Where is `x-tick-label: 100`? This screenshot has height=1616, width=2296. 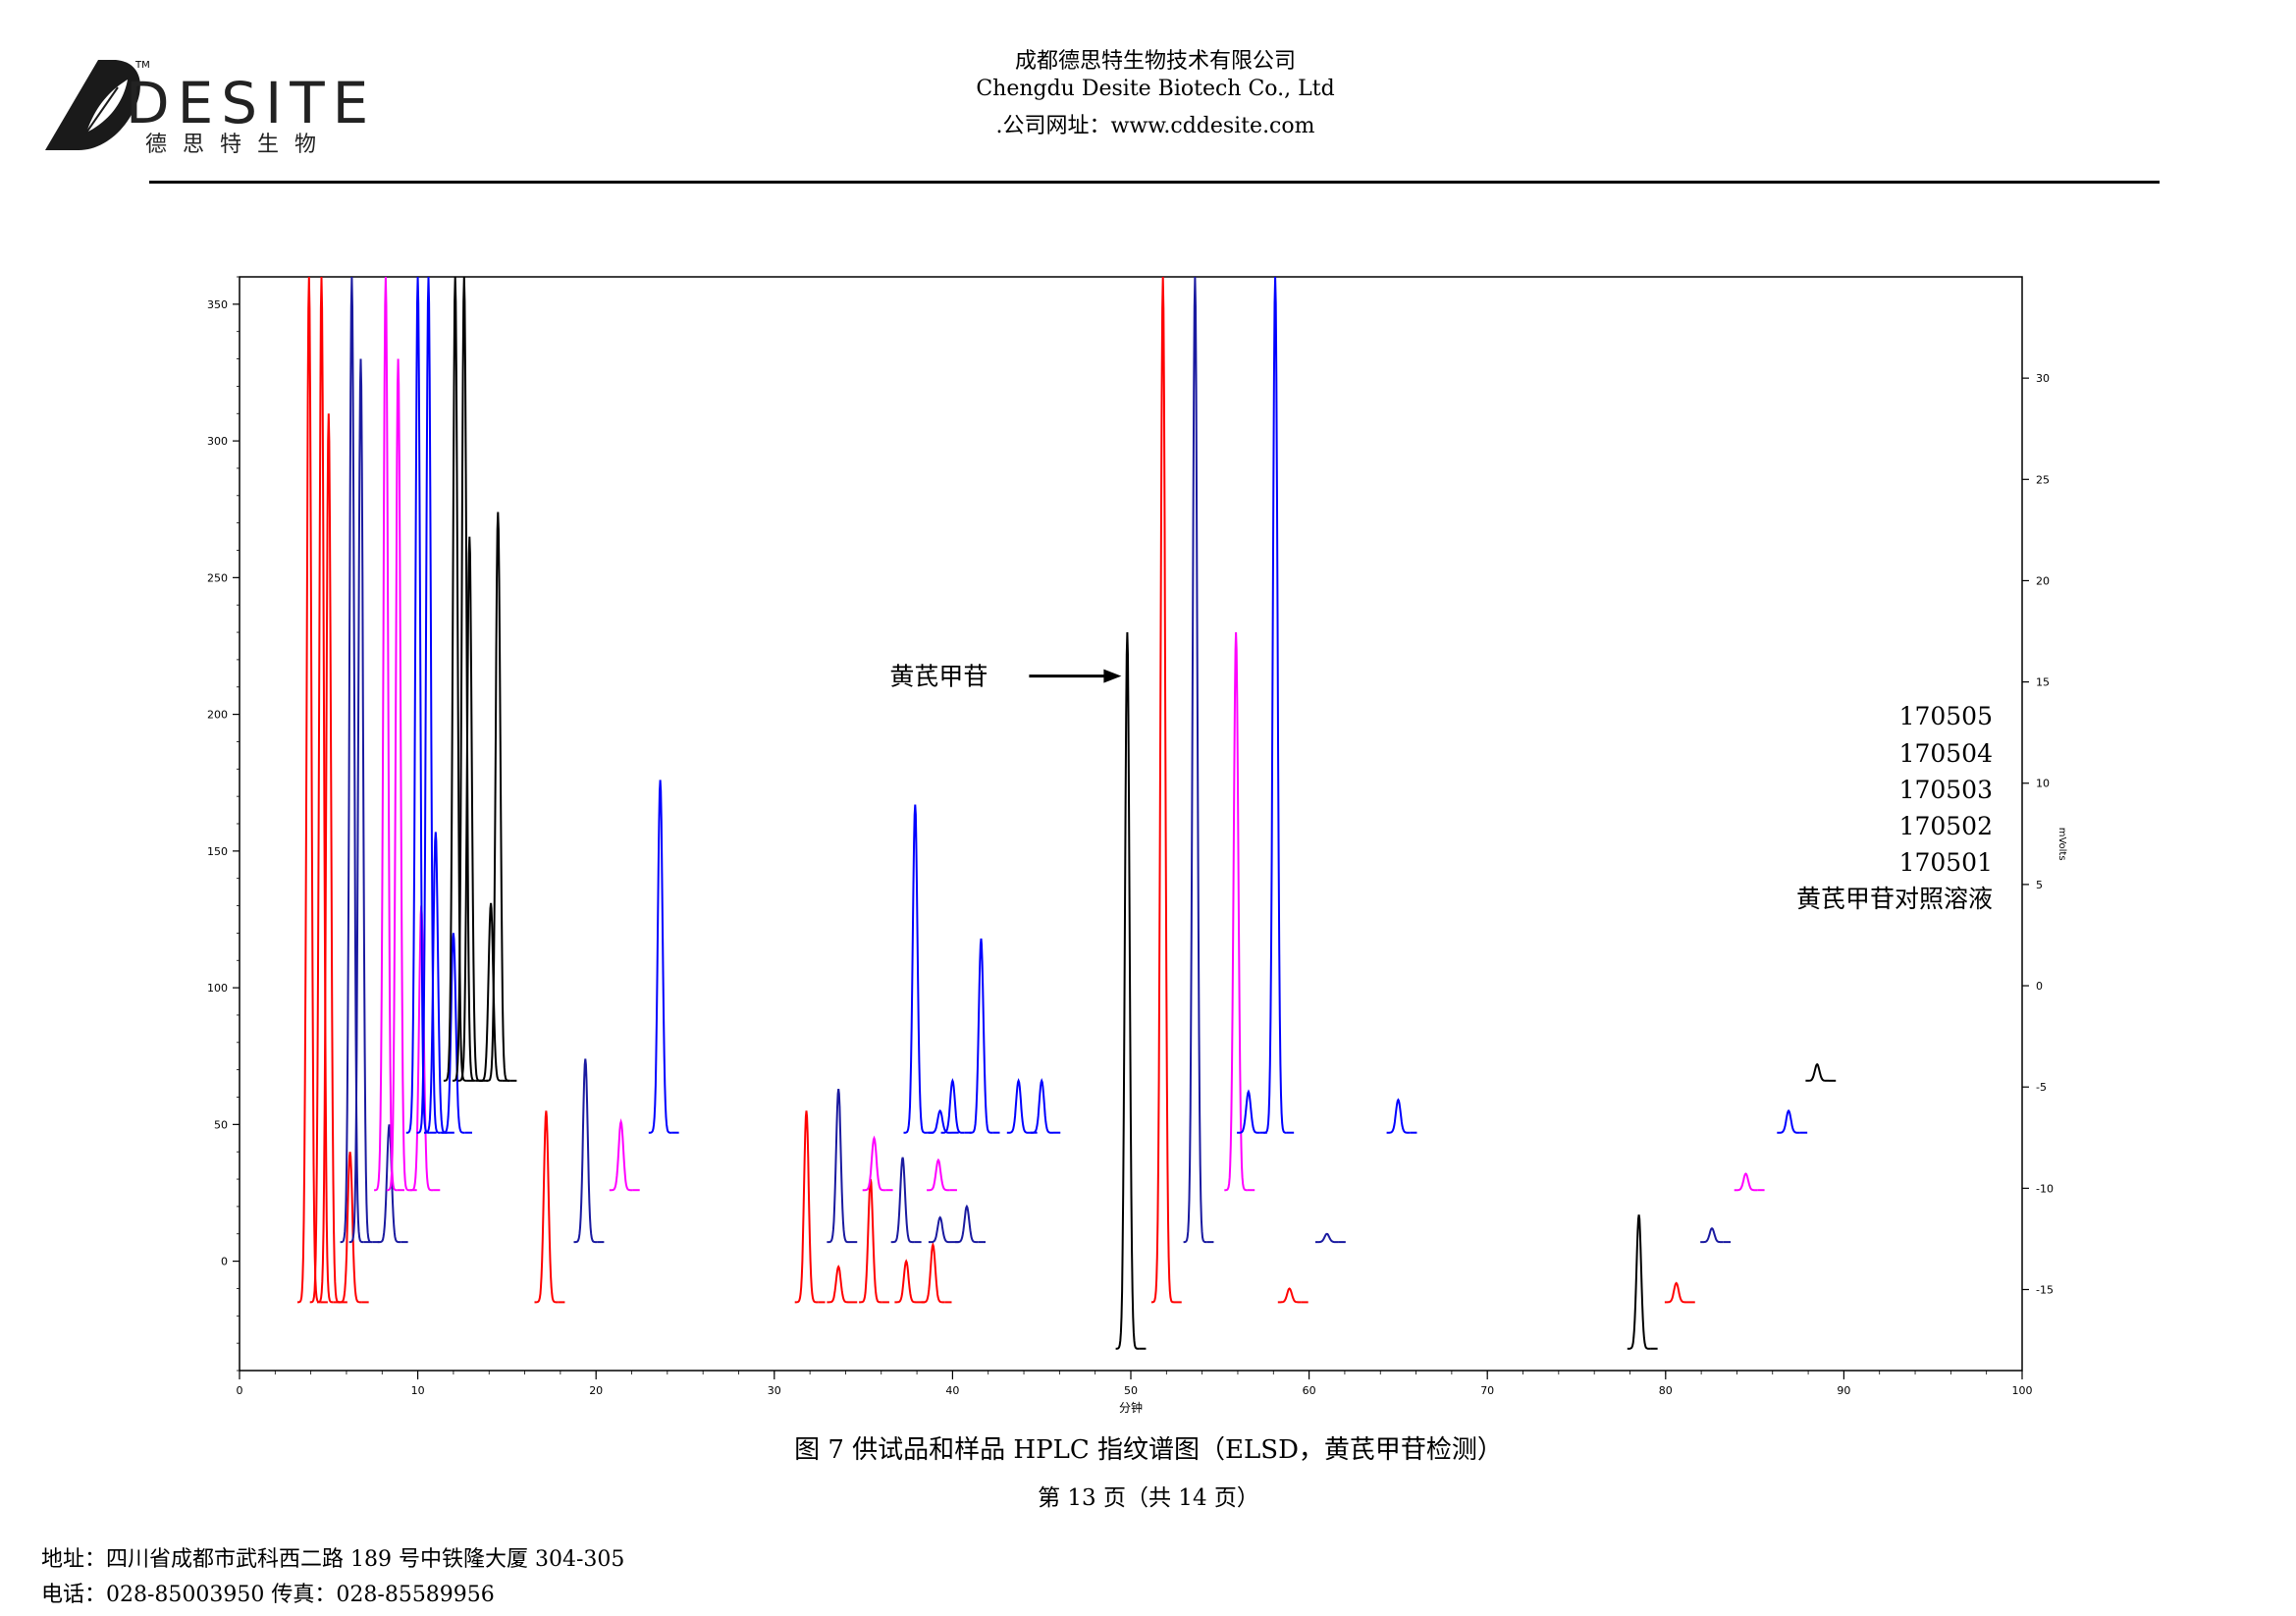
x-tick-label: 100 is located at coordinates (2022, 1390).